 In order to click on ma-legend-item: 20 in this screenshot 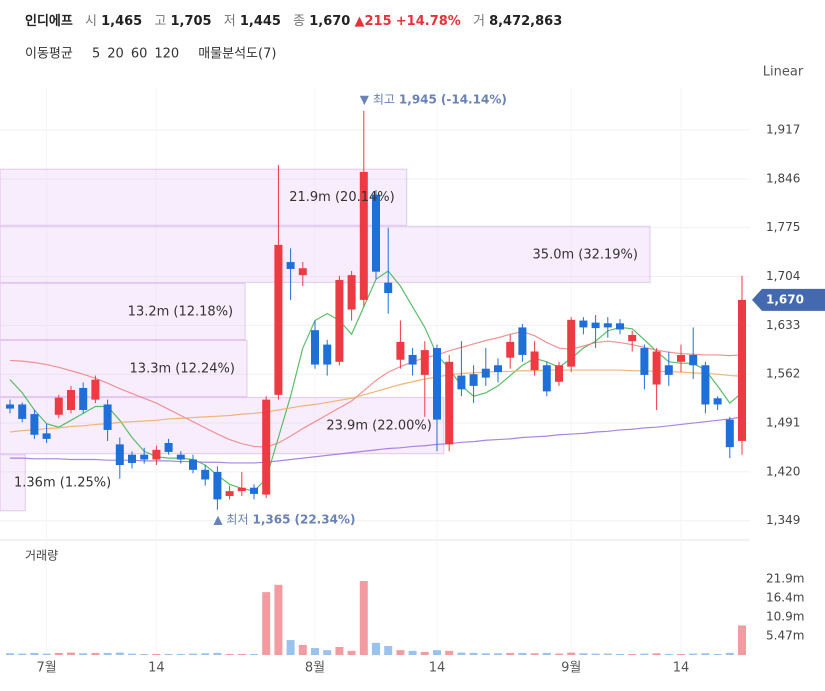, I will do `click(115, 54)`.